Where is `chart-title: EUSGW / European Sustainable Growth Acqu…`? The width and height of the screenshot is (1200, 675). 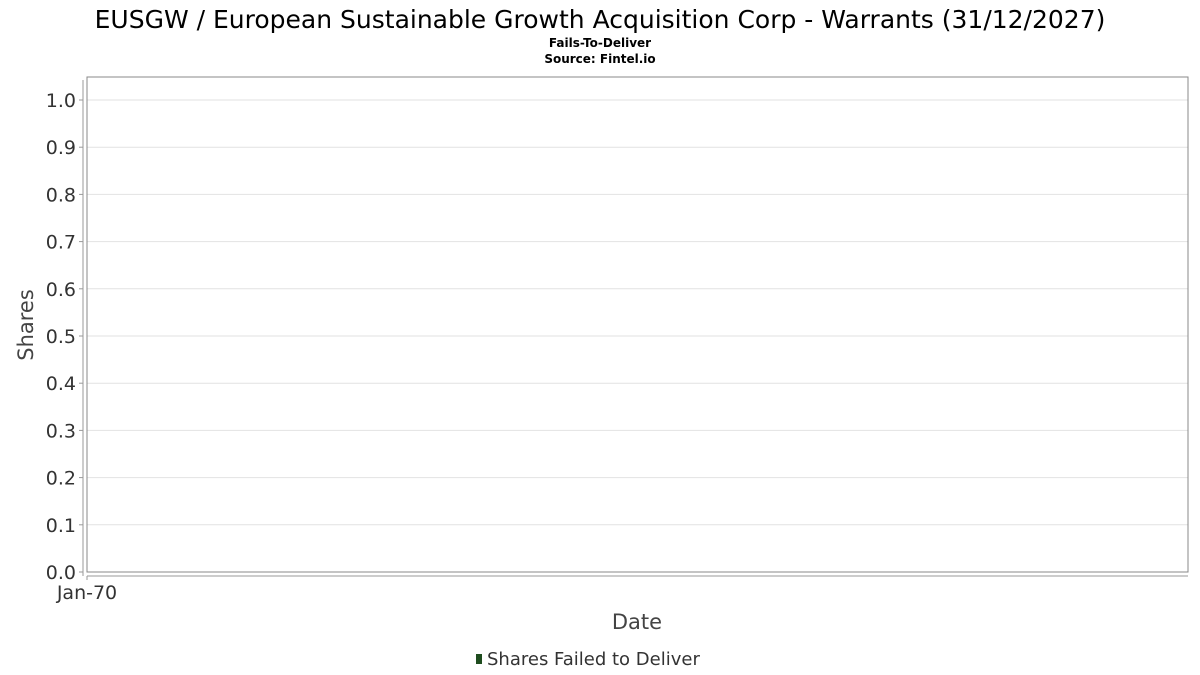 chart-title: EUSGW / European Sustainable Growth Acqu… is located at coordinates (600, 19).